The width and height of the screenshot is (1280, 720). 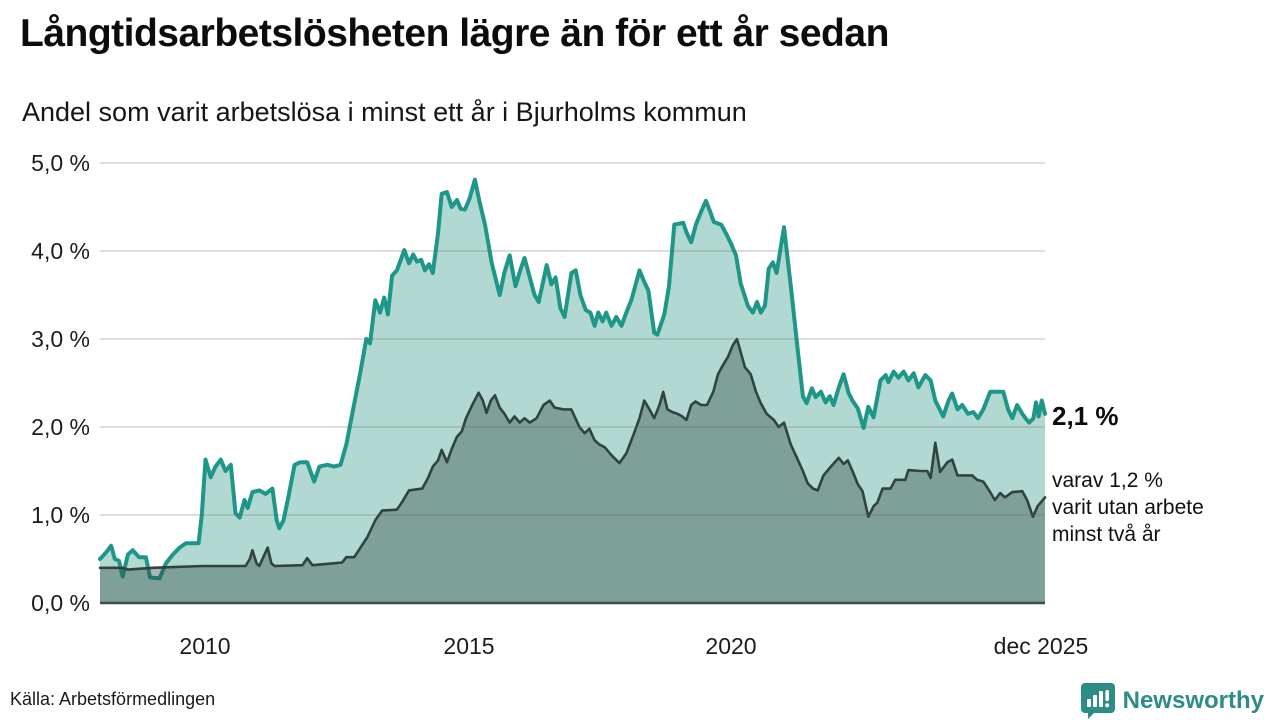 I want to click on brand-logo: Newsworthy, so click(x=1172, y=700).